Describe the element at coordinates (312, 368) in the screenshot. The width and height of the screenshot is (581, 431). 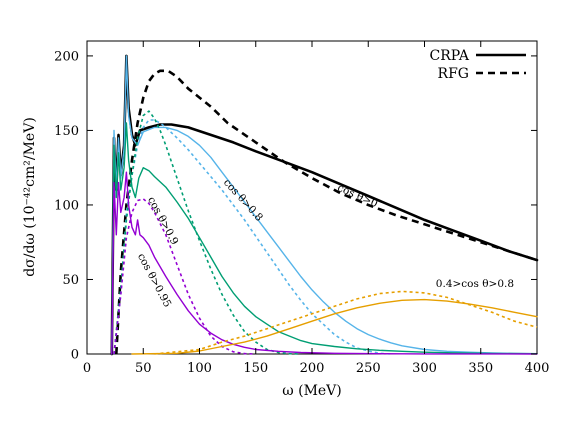
I see `x-tick-label: 200` at that location.